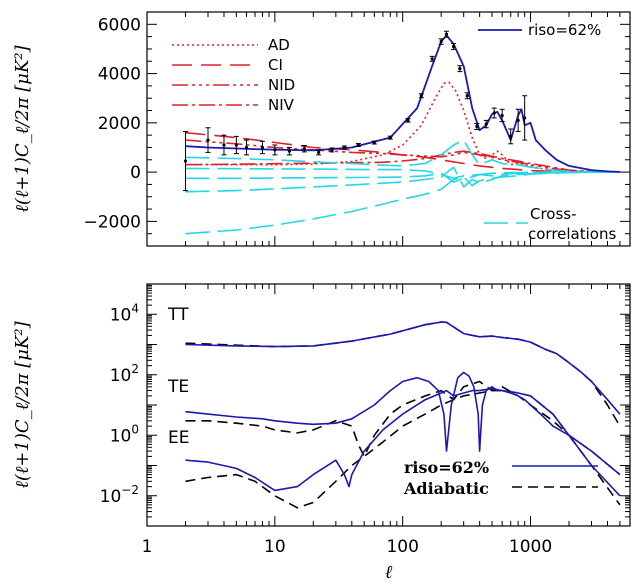  What do you see at coordinates (119, 124) in the screenshot?
I see `y-tick-label: 2000` at bounding box center [119, 124].